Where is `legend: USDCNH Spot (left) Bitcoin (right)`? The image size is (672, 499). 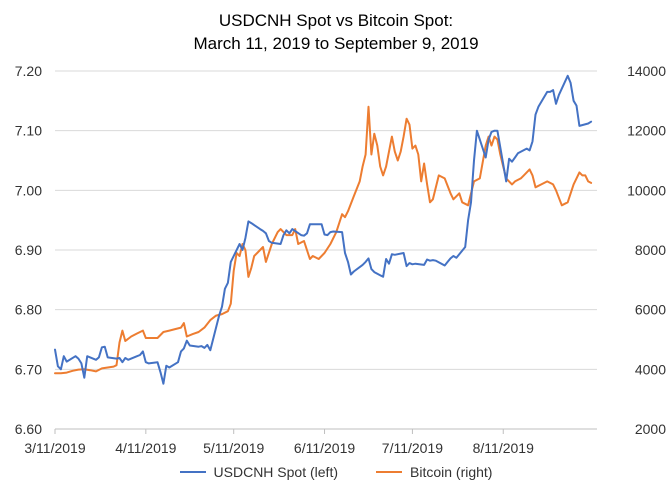 legend: USDCNH Spot (left) Bitcoin (right) is located at coordinates (336, 472).